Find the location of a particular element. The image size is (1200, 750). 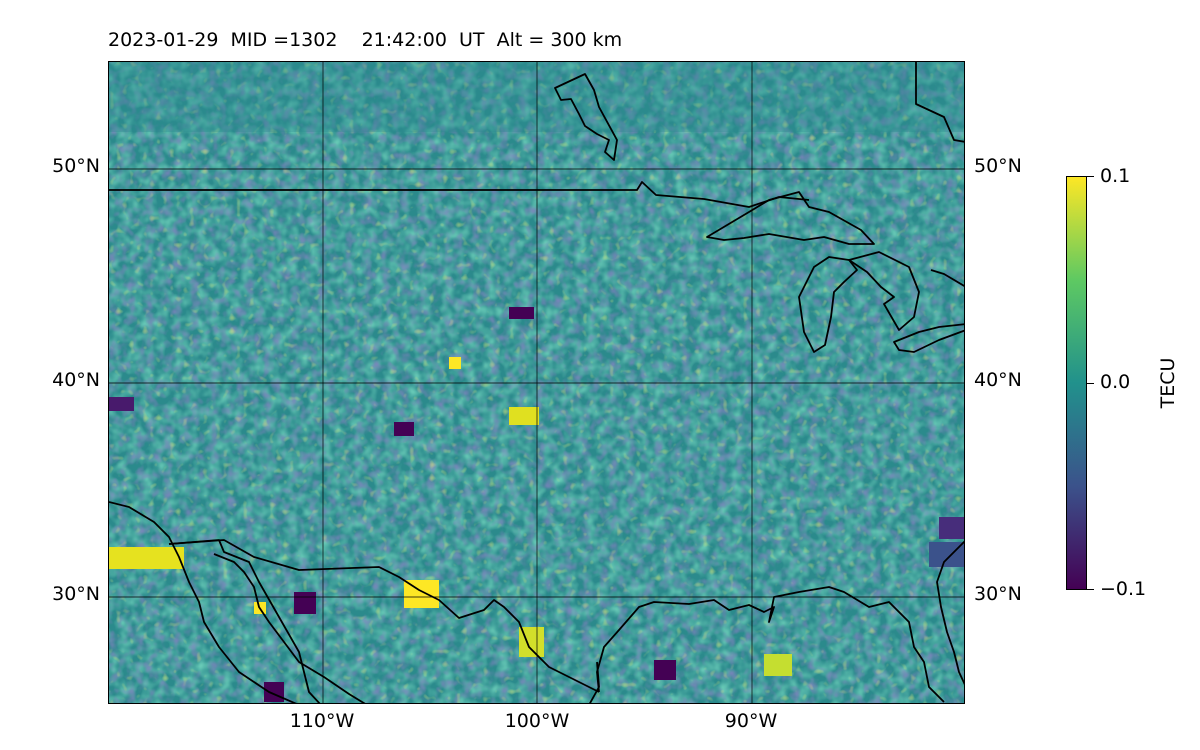

colorbar-tick-top is located at coordinates (1090, 176).